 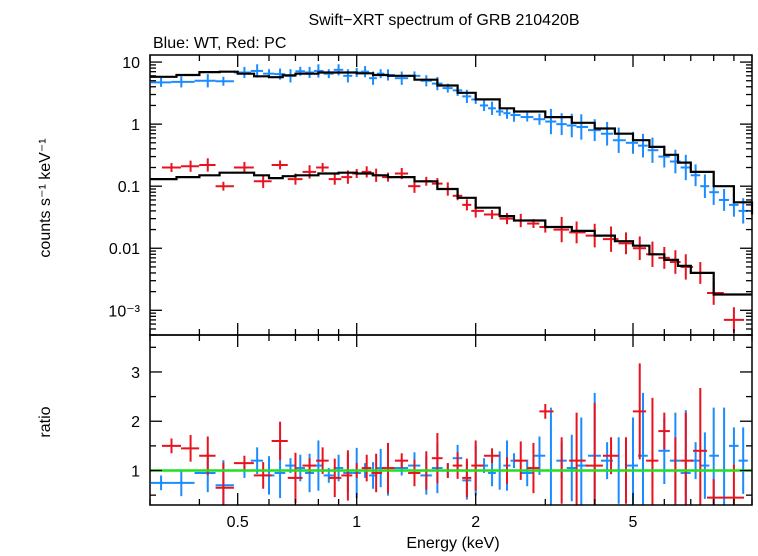 I want to click on x-tick-label: 2, so click(x=475, y=522).